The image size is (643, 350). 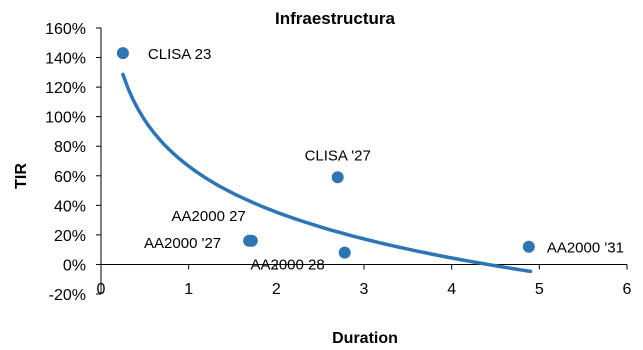 I want to click on y-tick-label: 100%, so click(x=65, y=118).